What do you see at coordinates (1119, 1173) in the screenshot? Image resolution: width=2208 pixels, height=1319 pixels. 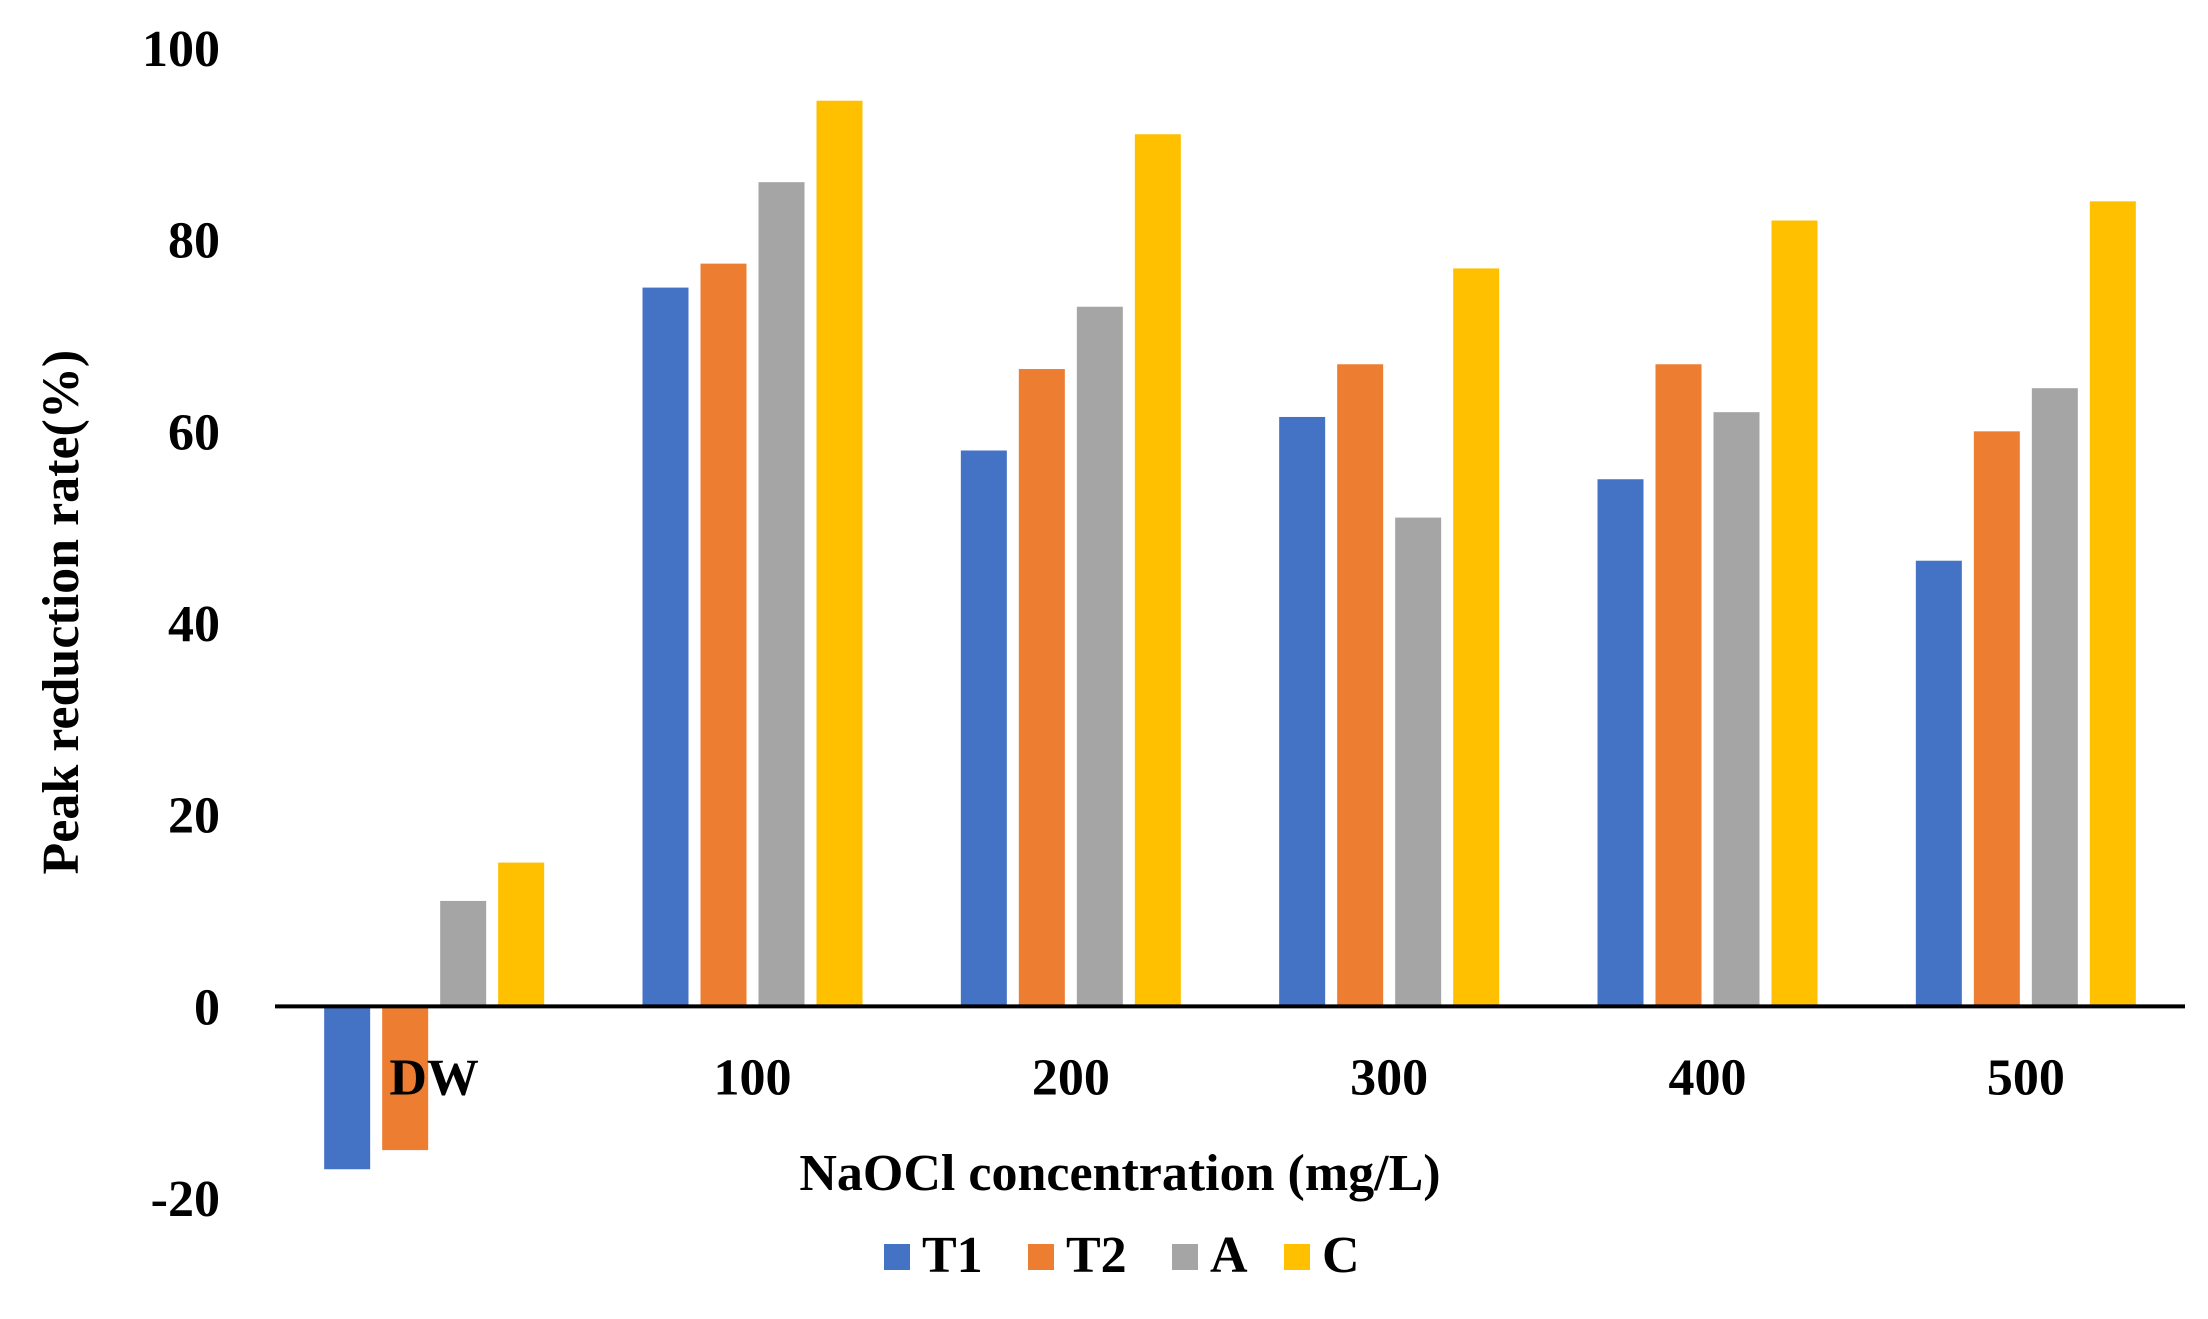 I see `x-axis-title: NaOCl concentration (mg/L)` at bounding box center [1119, 1173].